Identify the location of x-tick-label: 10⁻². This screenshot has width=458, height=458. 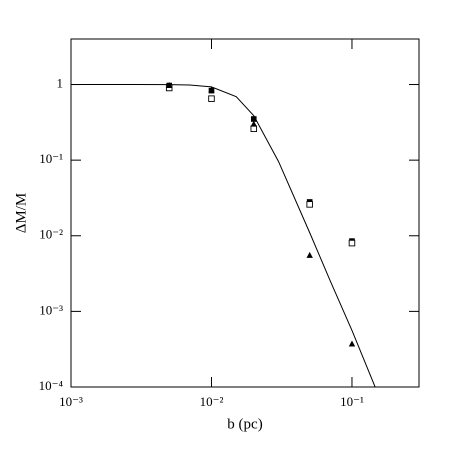
(212, 401).